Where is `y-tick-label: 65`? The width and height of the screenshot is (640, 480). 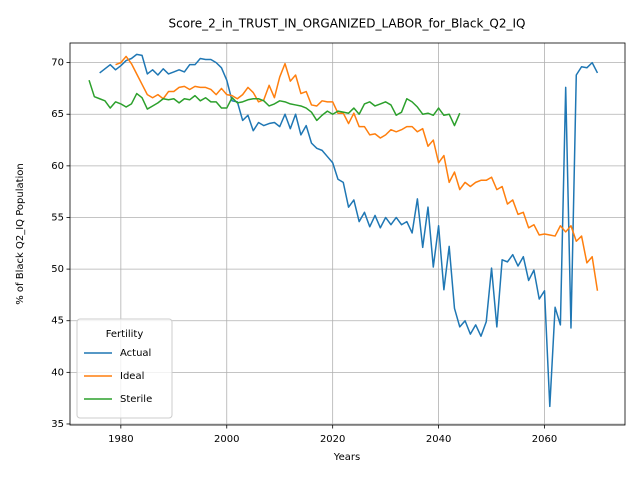 y-tick-label: 65 is located at coordinates (57, 114).